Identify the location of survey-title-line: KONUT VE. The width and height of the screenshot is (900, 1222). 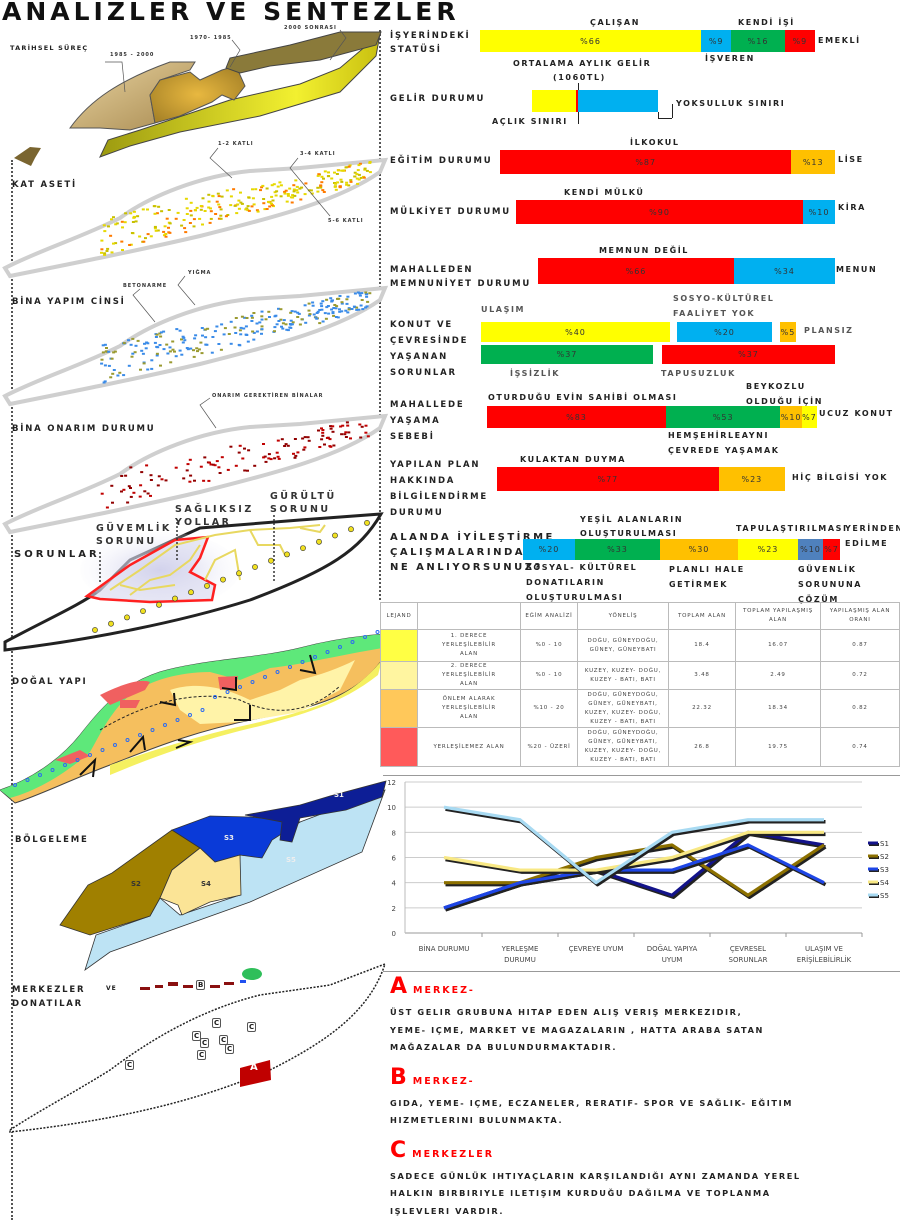
(421, 325).